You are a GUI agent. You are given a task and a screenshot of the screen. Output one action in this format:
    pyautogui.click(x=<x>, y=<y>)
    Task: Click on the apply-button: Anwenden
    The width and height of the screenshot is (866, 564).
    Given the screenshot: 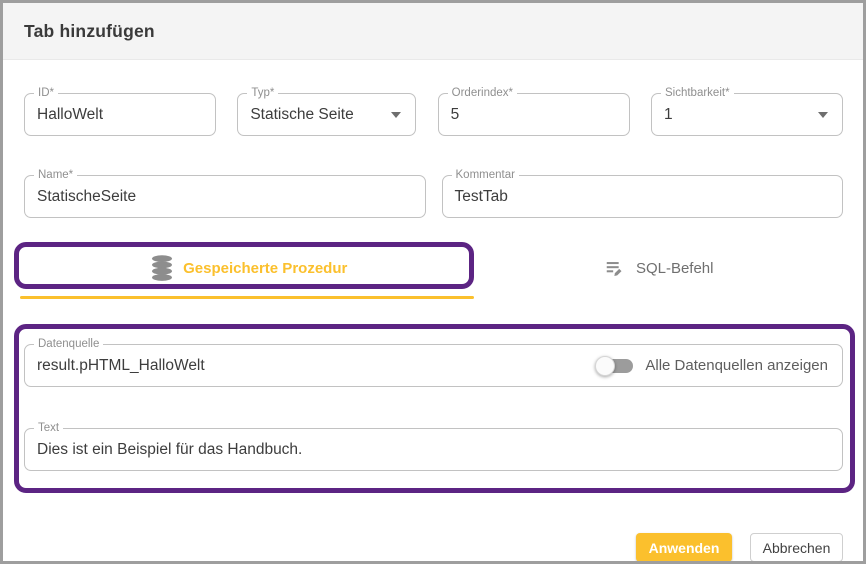 What is the action you would take?
    pyautogui.click(x=684, y=547)
    